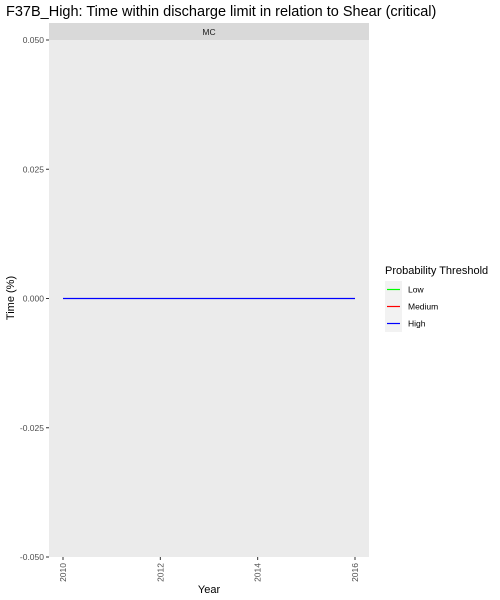 The height and width of the screenshot is (600, 500). Describe the element at coordinates (209, 569) in the screenshot. I see `x-axis: 2010 2012 2014 2016` at that location.